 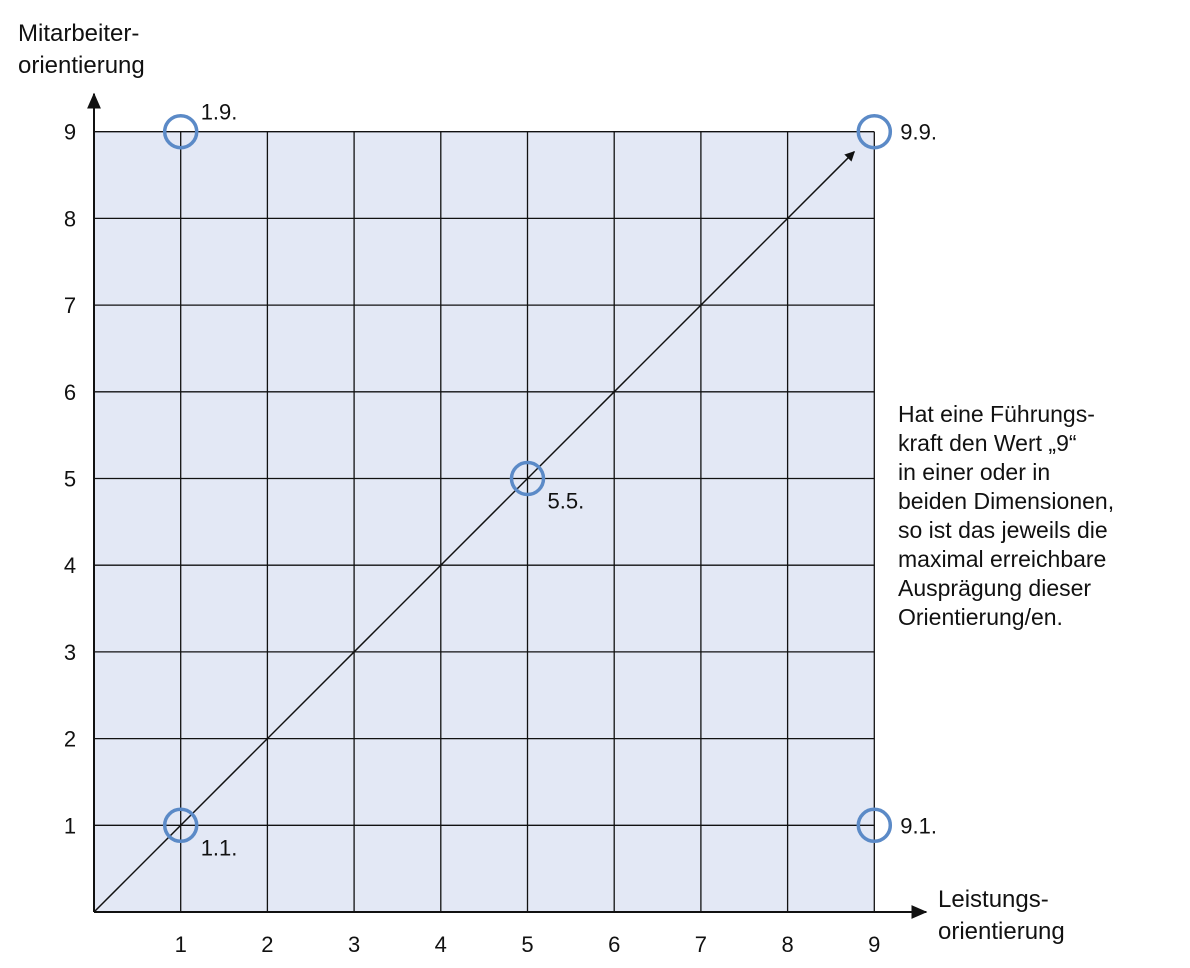 I want to click on y-tick-label: 5, so click(x=70, y=479).